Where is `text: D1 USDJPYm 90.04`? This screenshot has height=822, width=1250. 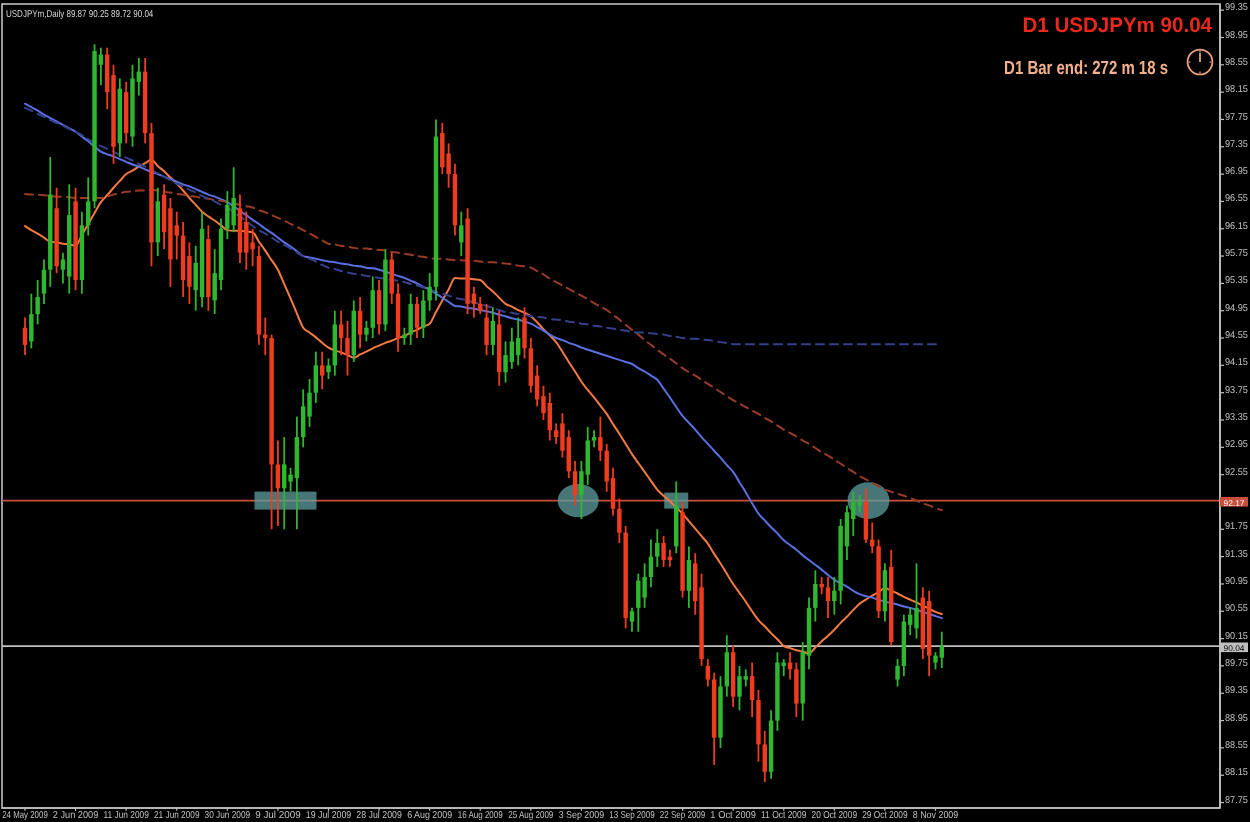 text: D1 USDJPYm 90.04 is located at coordinates (1117, 27).